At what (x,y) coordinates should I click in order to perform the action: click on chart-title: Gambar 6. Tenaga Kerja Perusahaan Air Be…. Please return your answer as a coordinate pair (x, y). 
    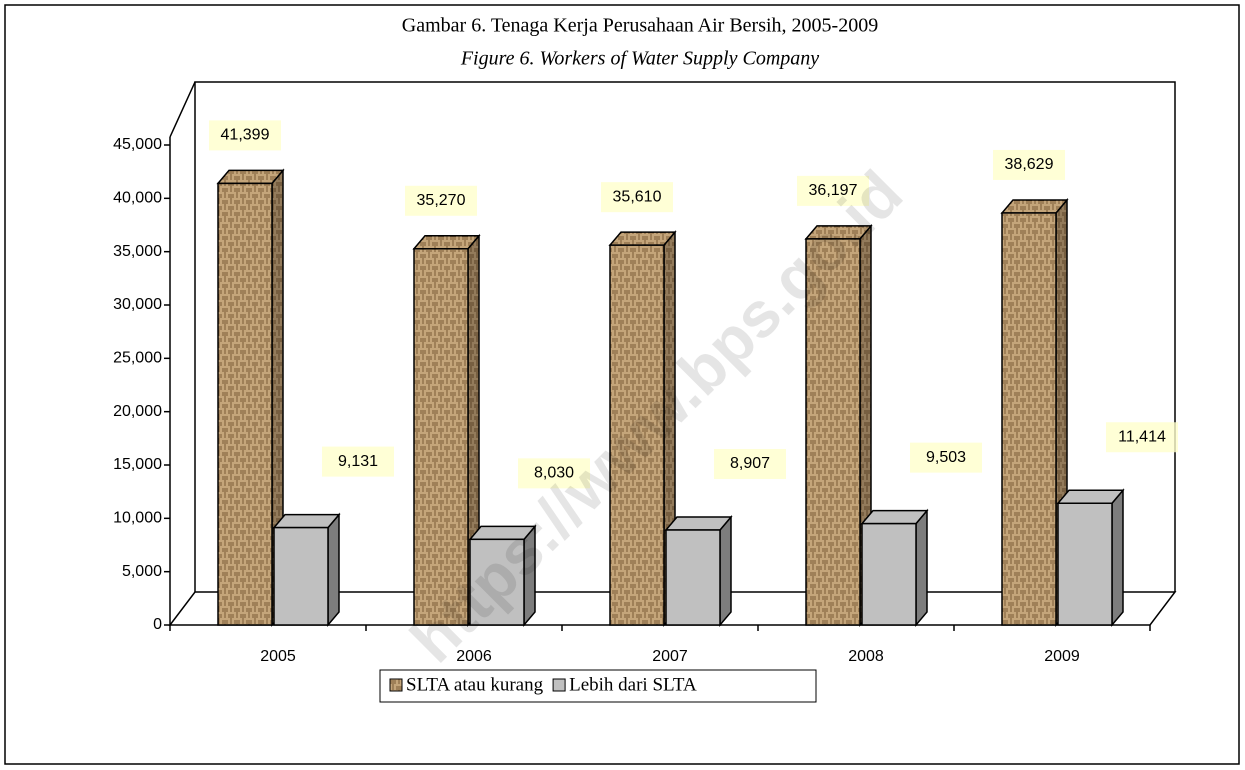
    Looking at the image, I should click on (640, 26).